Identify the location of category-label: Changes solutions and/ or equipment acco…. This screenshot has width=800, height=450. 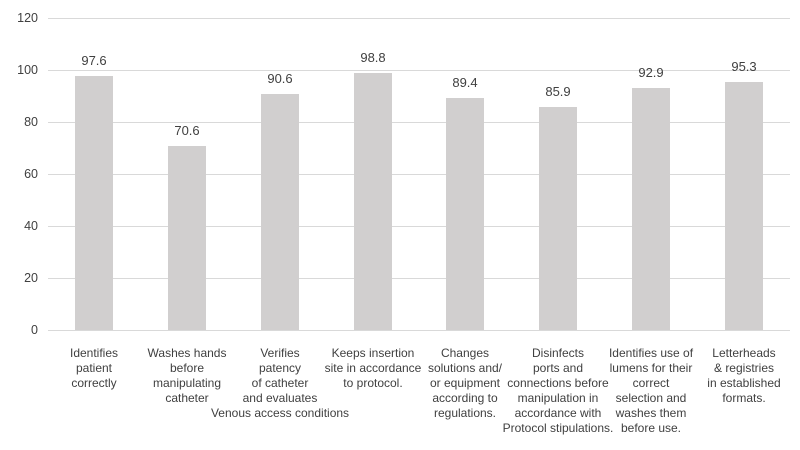
(465, 383).